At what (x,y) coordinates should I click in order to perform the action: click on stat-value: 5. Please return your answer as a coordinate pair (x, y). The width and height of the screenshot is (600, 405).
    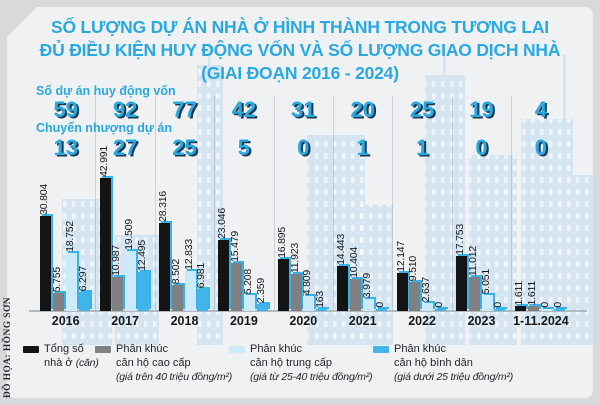
    Looking at the image, I should click on (243, 147).